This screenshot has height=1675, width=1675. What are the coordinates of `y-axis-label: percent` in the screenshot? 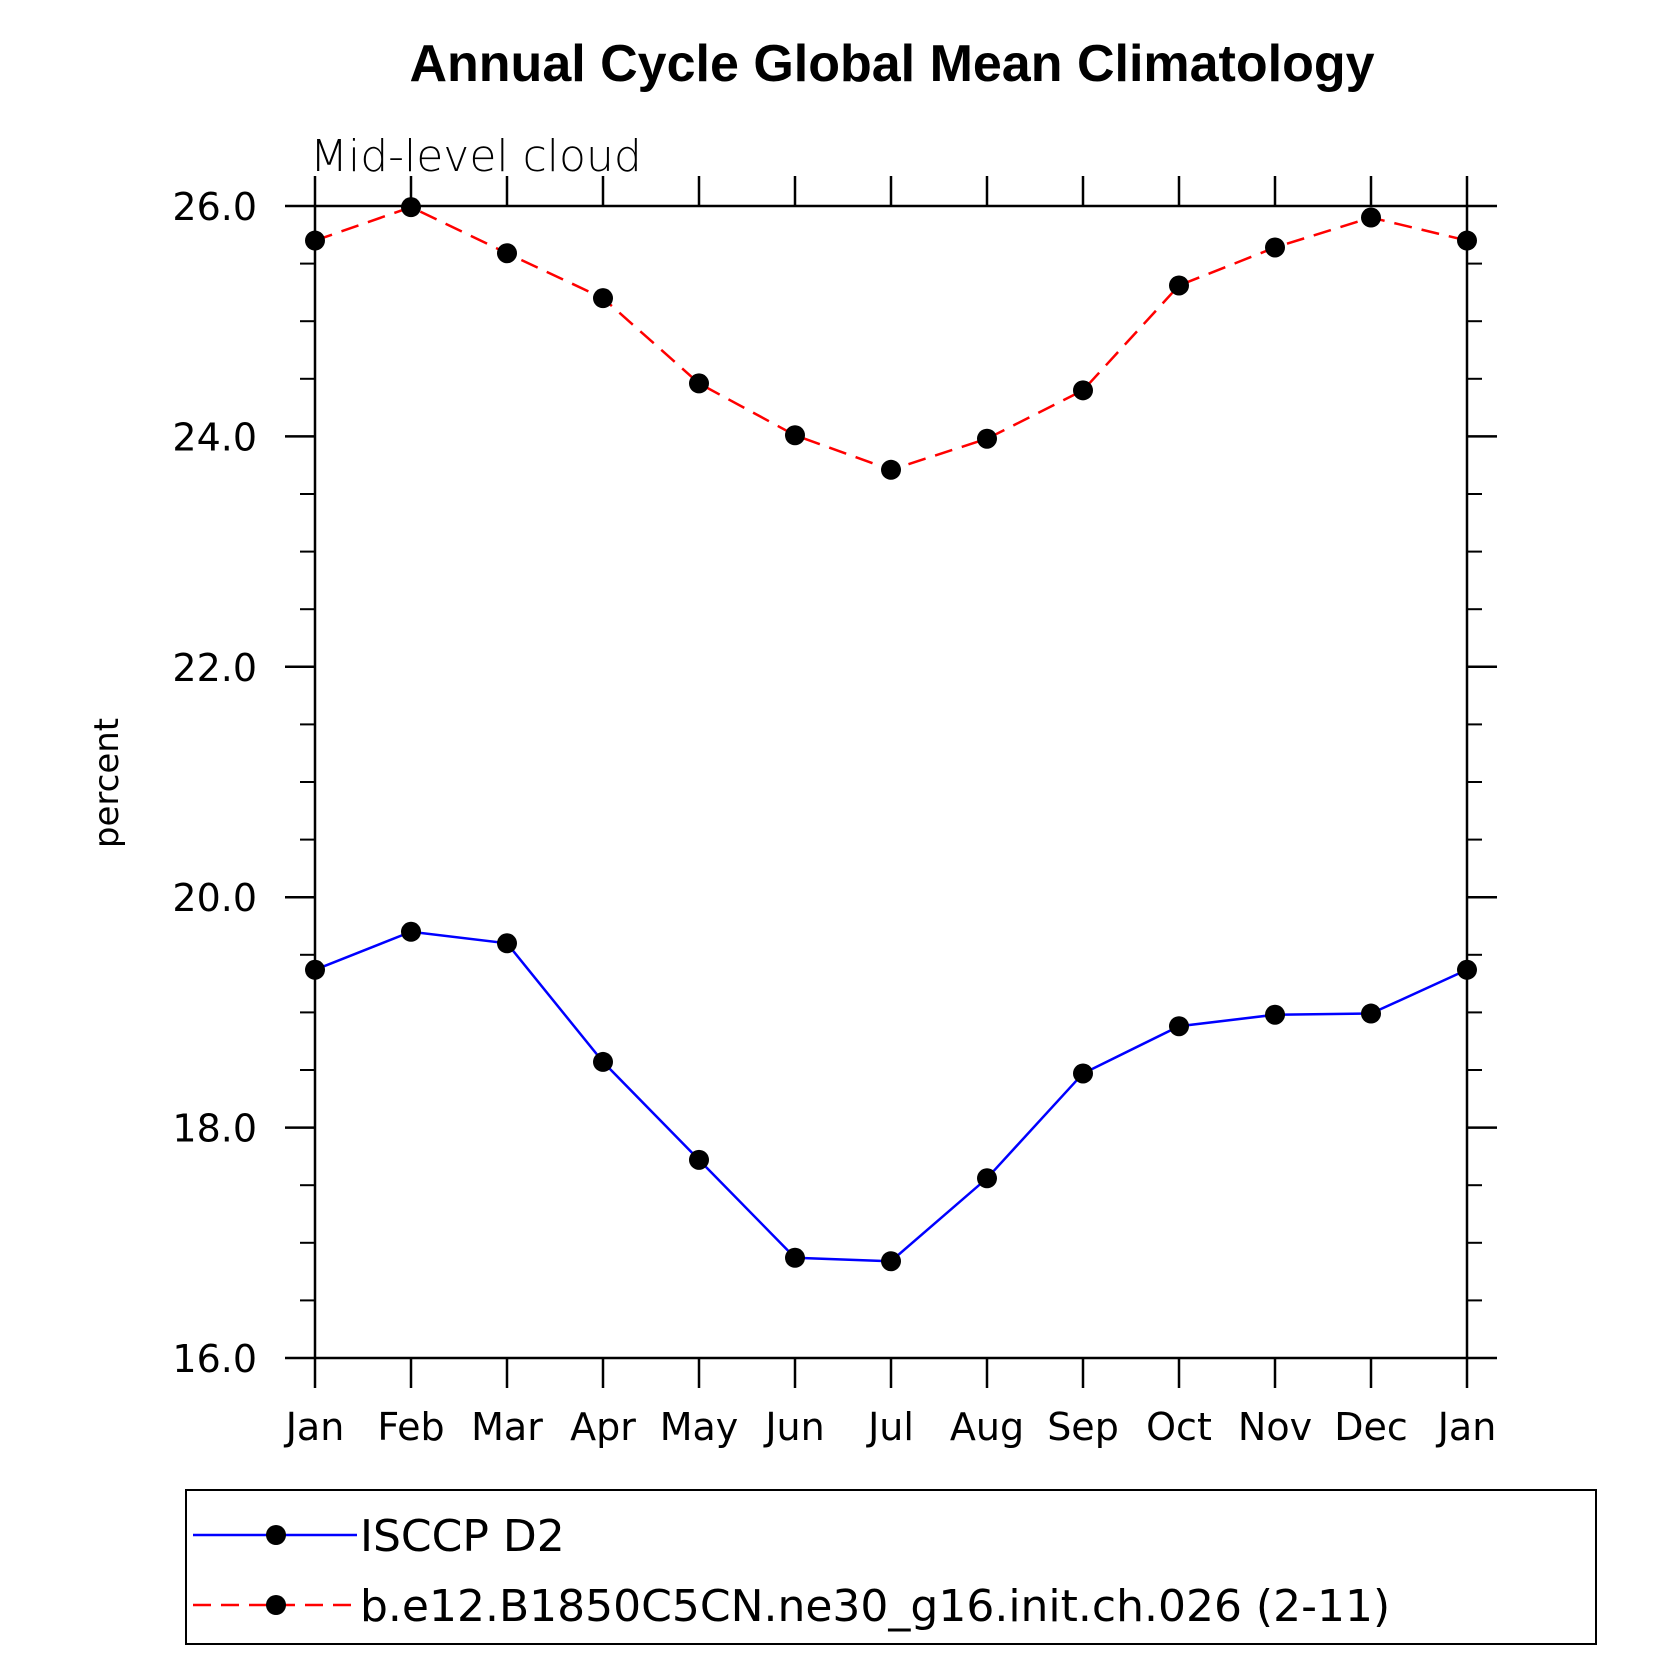 It's located at (107, 783).